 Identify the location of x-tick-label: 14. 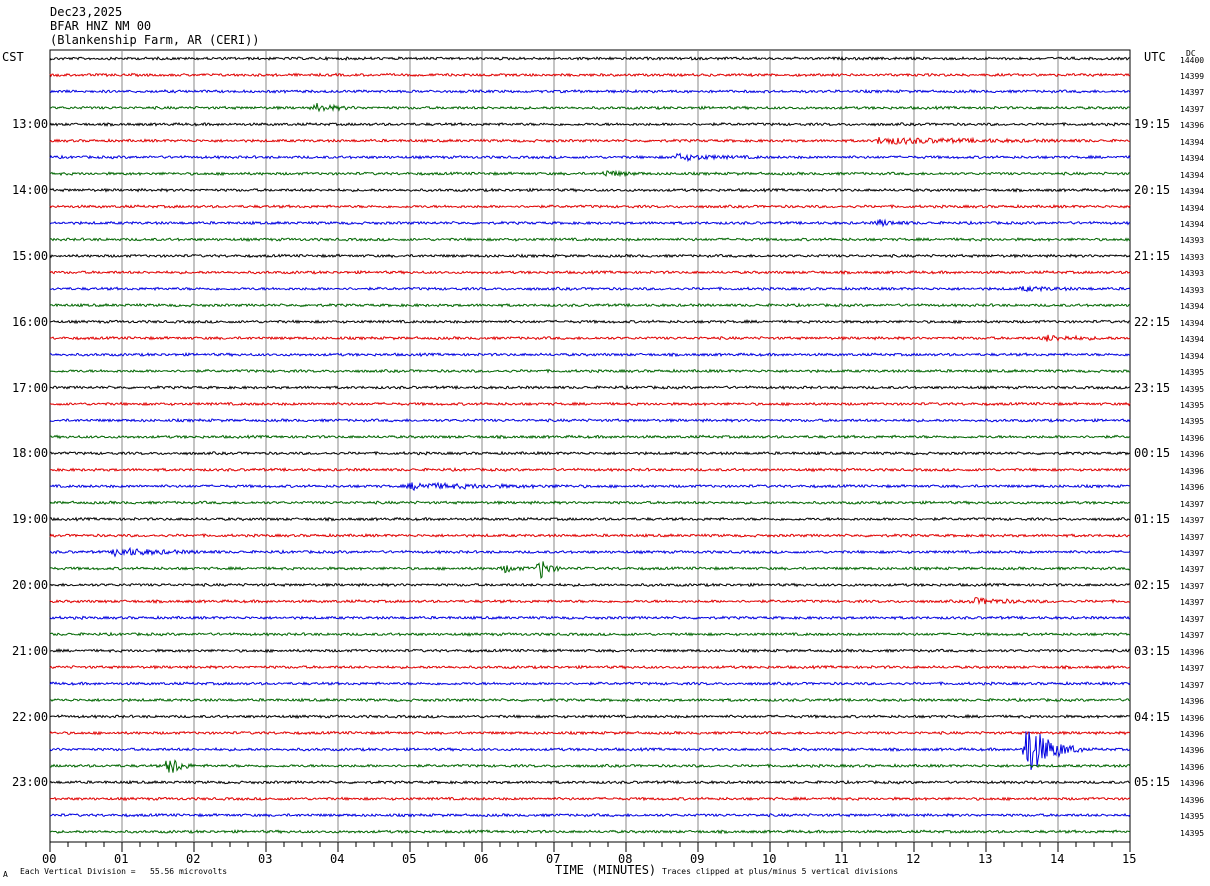
(1057, 859).